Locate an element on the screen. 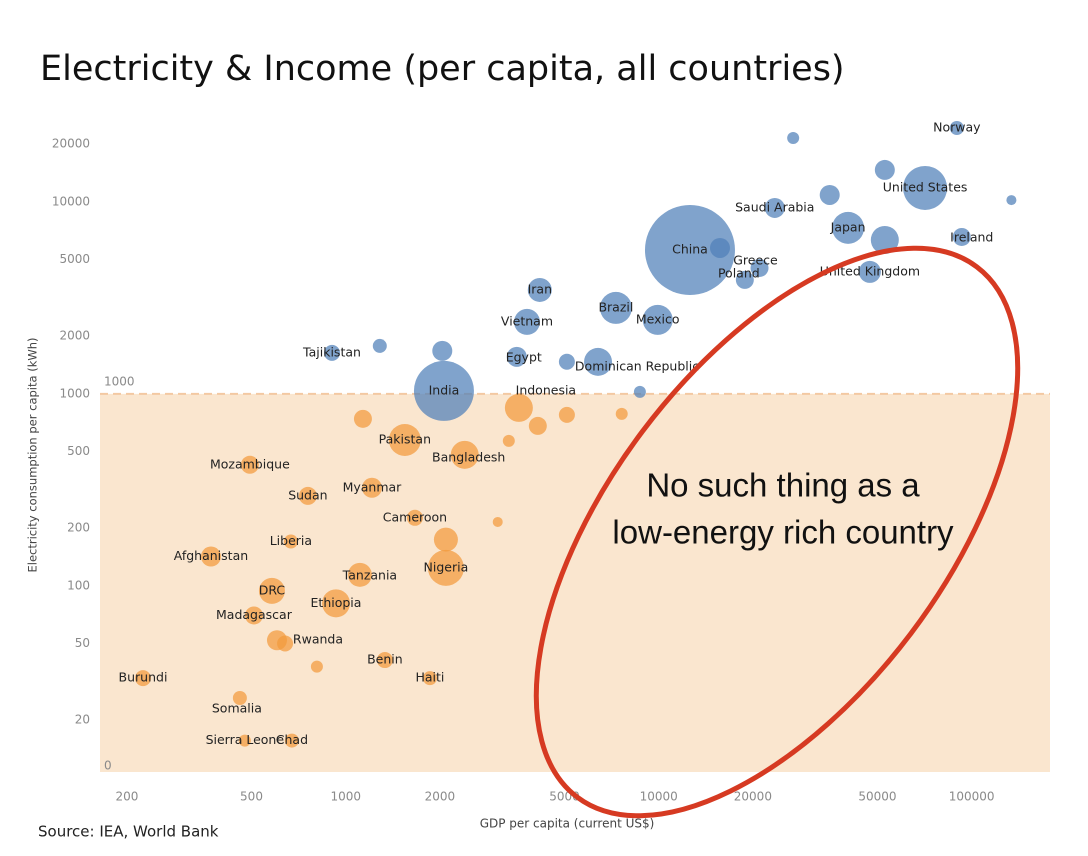 Image resolution: width=1088 pixels, height=856 pixels. point-label: Bangladesh is located at coordinates (468, 456).